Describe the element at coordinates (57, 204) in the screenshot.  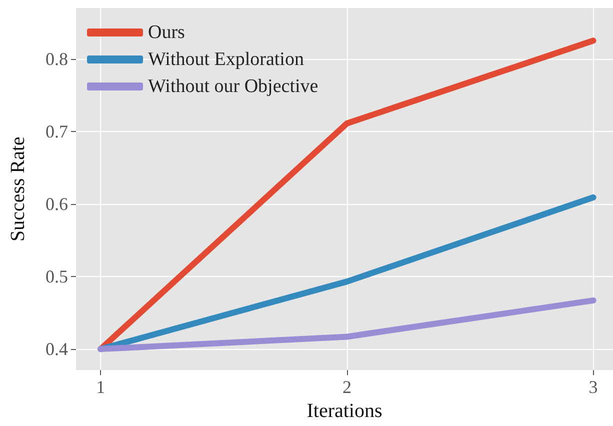
I see `y-tick-label: 0.6` at that location.